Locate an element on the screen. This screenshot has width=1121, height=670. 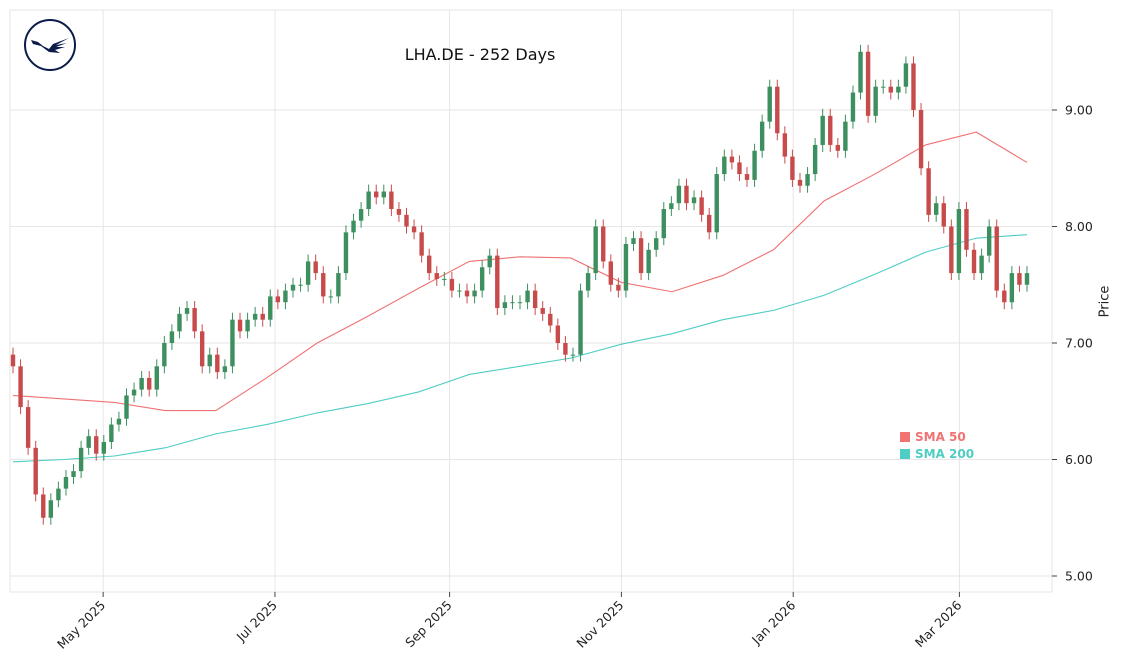
lufthansa-logo is located at coordinates (50, 45).